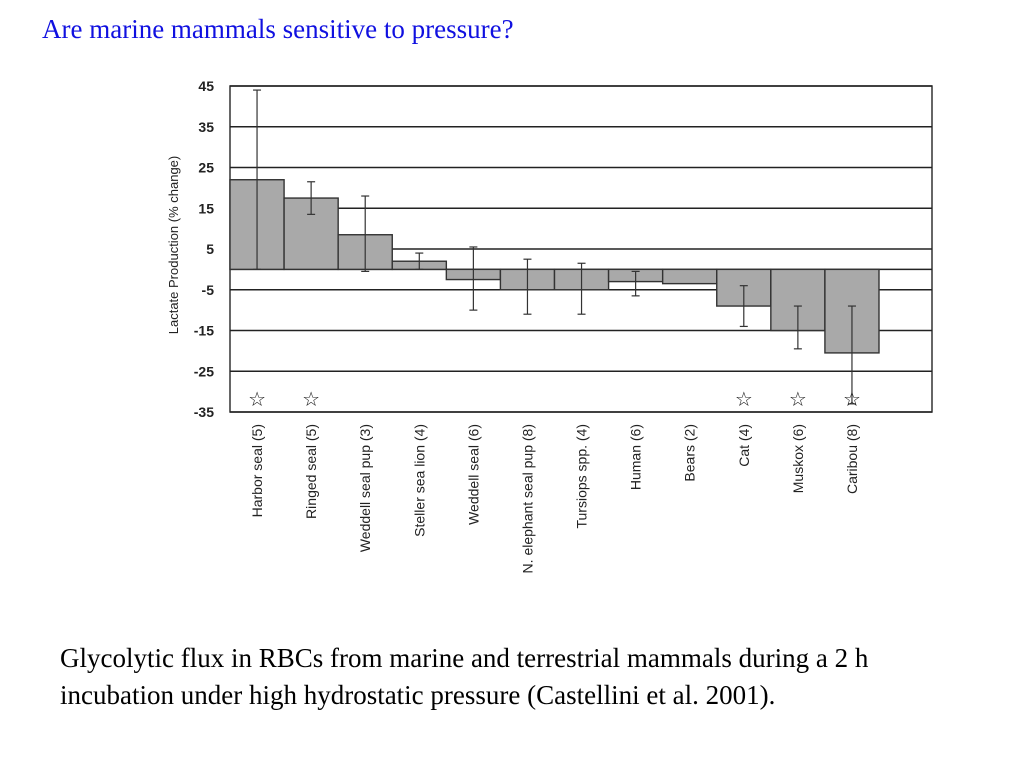  I want to click on bars, so click(554, 266).